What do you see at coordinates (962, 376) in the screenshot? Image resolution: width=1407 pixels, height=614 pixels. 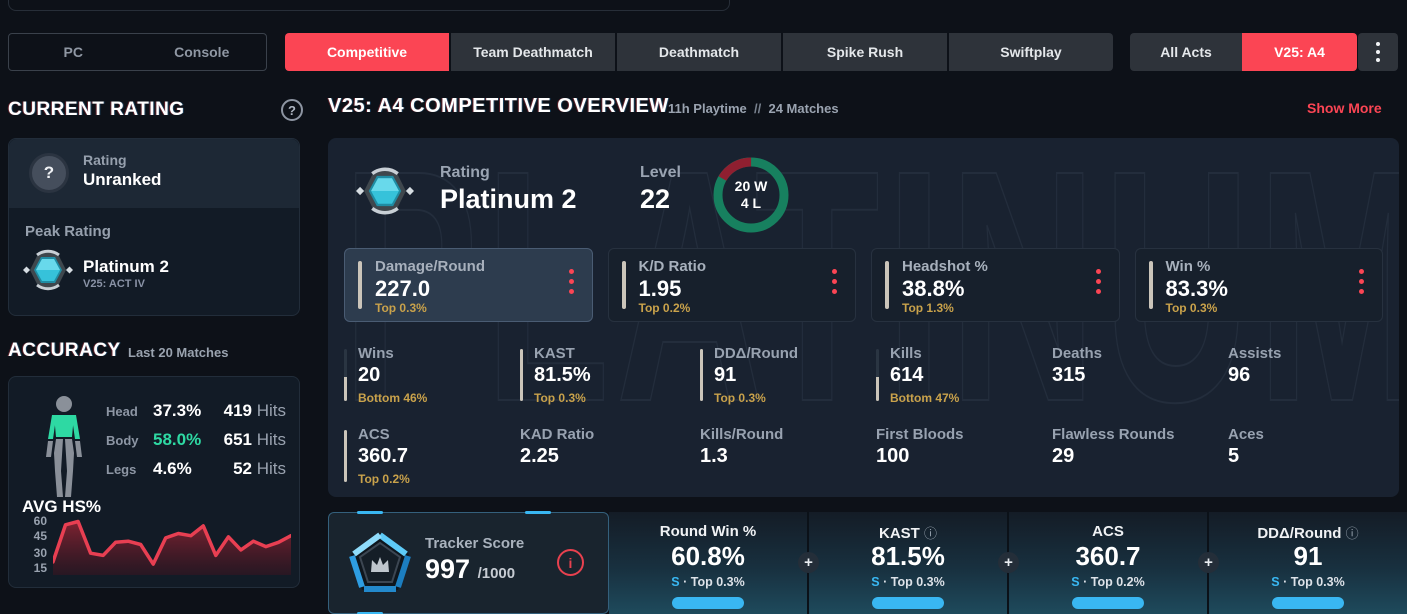 I see `stat-kills: Kills 614 Bottom 47%` at bounding box center [962, 376].